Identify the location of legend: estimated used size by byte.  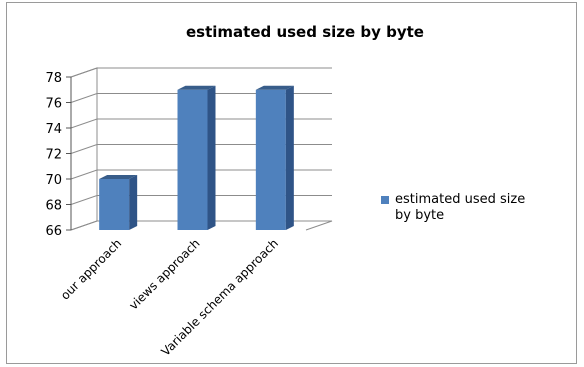
(453, 207).